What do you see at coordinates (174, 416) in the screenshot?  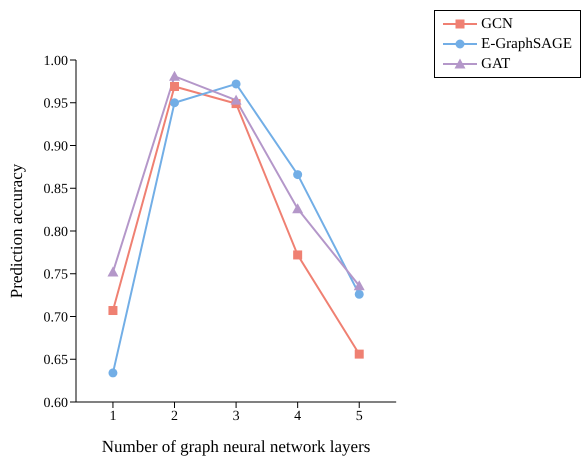 I see `x-tick-label: 2` at bounding box center [174, 416].